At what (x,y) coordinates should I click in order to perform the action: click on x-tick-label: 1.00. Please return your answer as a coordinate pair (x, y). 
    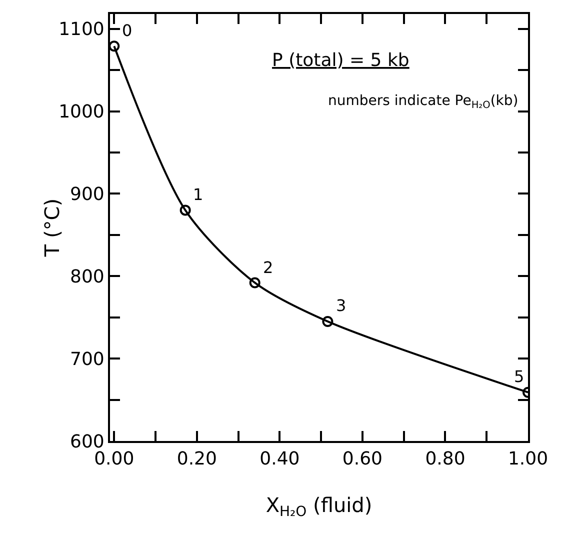
    Looking at the image, I should click on (528, 459).